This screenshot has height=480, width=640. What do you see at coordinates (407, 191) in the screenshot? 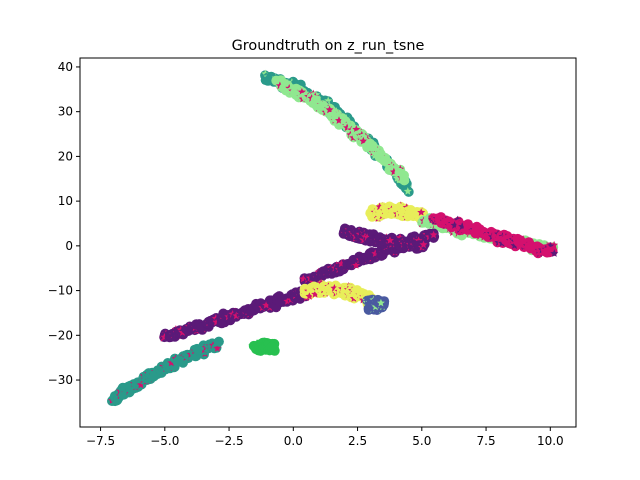
I see `data-point-star-upper-arm` at bounding box center [407, 191].